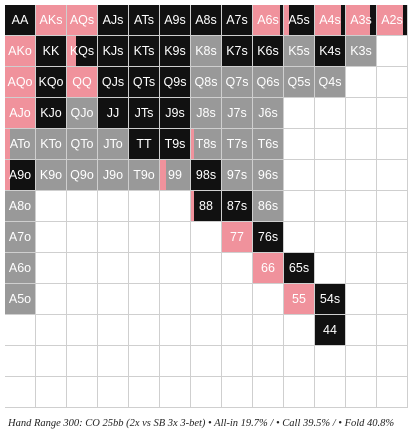 Image resolution: width=410 pixels, height=438 pixels. I want to click on hand-cell-A6s: A6s, so click(268, 20).